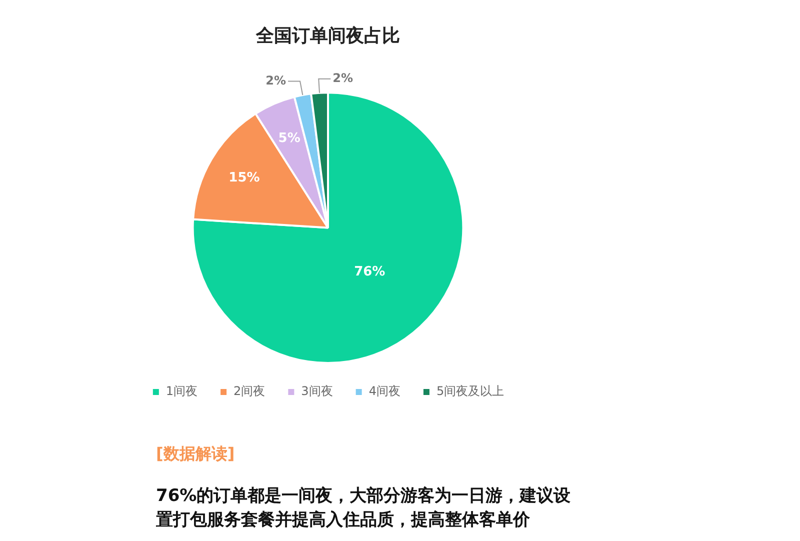  What do you see at coordinates (317, 391) in the screenshot?
I see `legend-label: 3间夜` at bounding box center [317, 391].